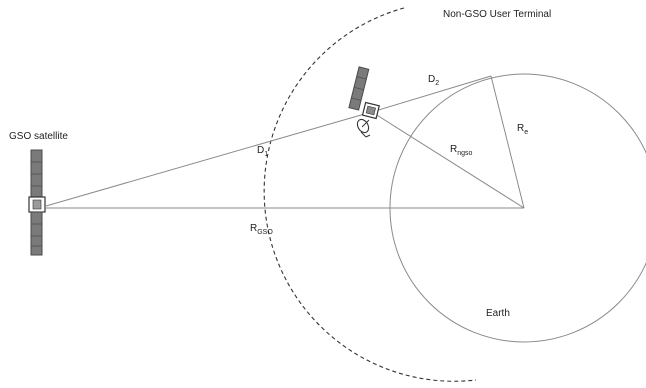 Image resolution: width=646 pixels, height=388 pixels. I want to click on label-d1: D1, so click(262, 151).